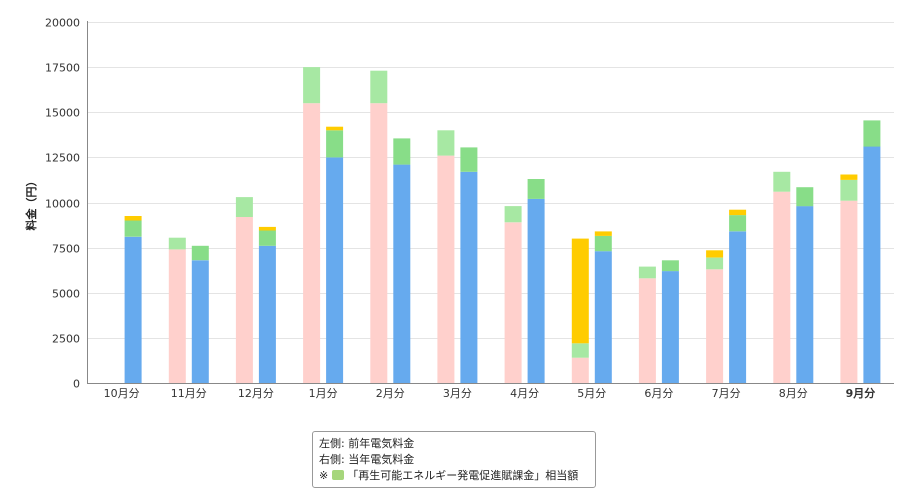 The height and width of the screenshot is (502, 921). I want to click on x-tick-label: 8月分, so click(793, 393).